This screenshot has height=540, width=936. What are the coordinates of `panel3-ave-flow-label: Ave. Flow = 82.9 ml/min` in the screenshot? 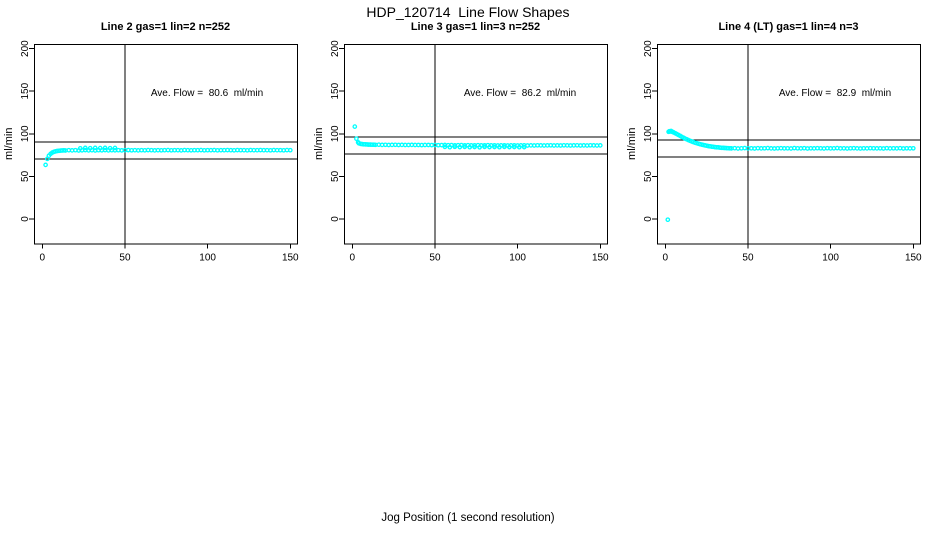 It's located at (835, 93).